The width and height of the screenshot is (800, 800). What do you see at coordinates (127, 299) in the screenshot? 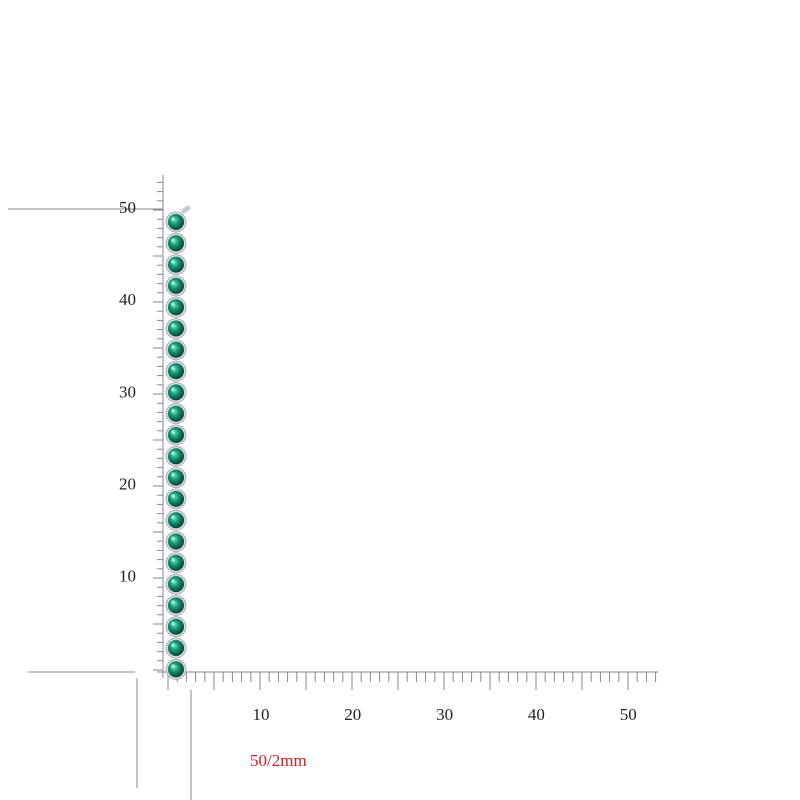
I see `y-label: 40` at bounding box center [127, 299].